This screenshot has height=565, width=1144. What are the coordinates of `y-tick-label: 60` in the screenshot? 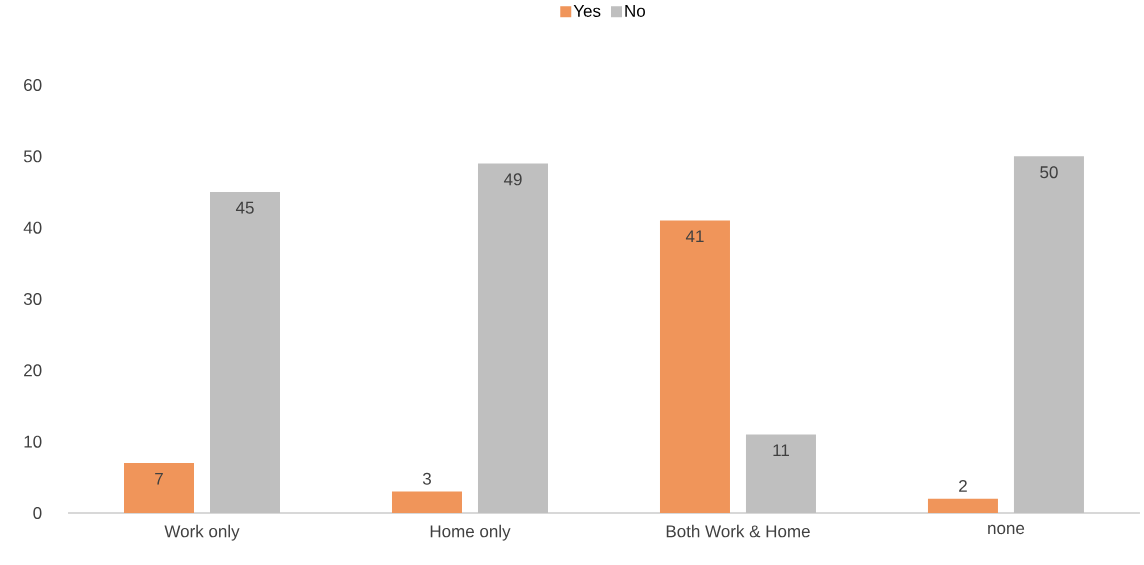 It's located at (33, 85).